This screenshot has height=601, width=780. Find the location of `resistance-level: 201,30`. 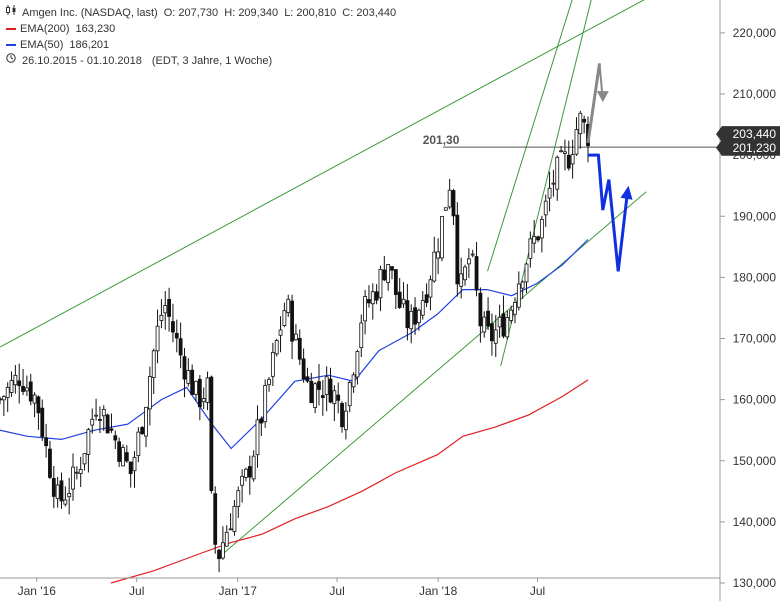

resistance-level: 201,30 is located at coordinates (571, 140).